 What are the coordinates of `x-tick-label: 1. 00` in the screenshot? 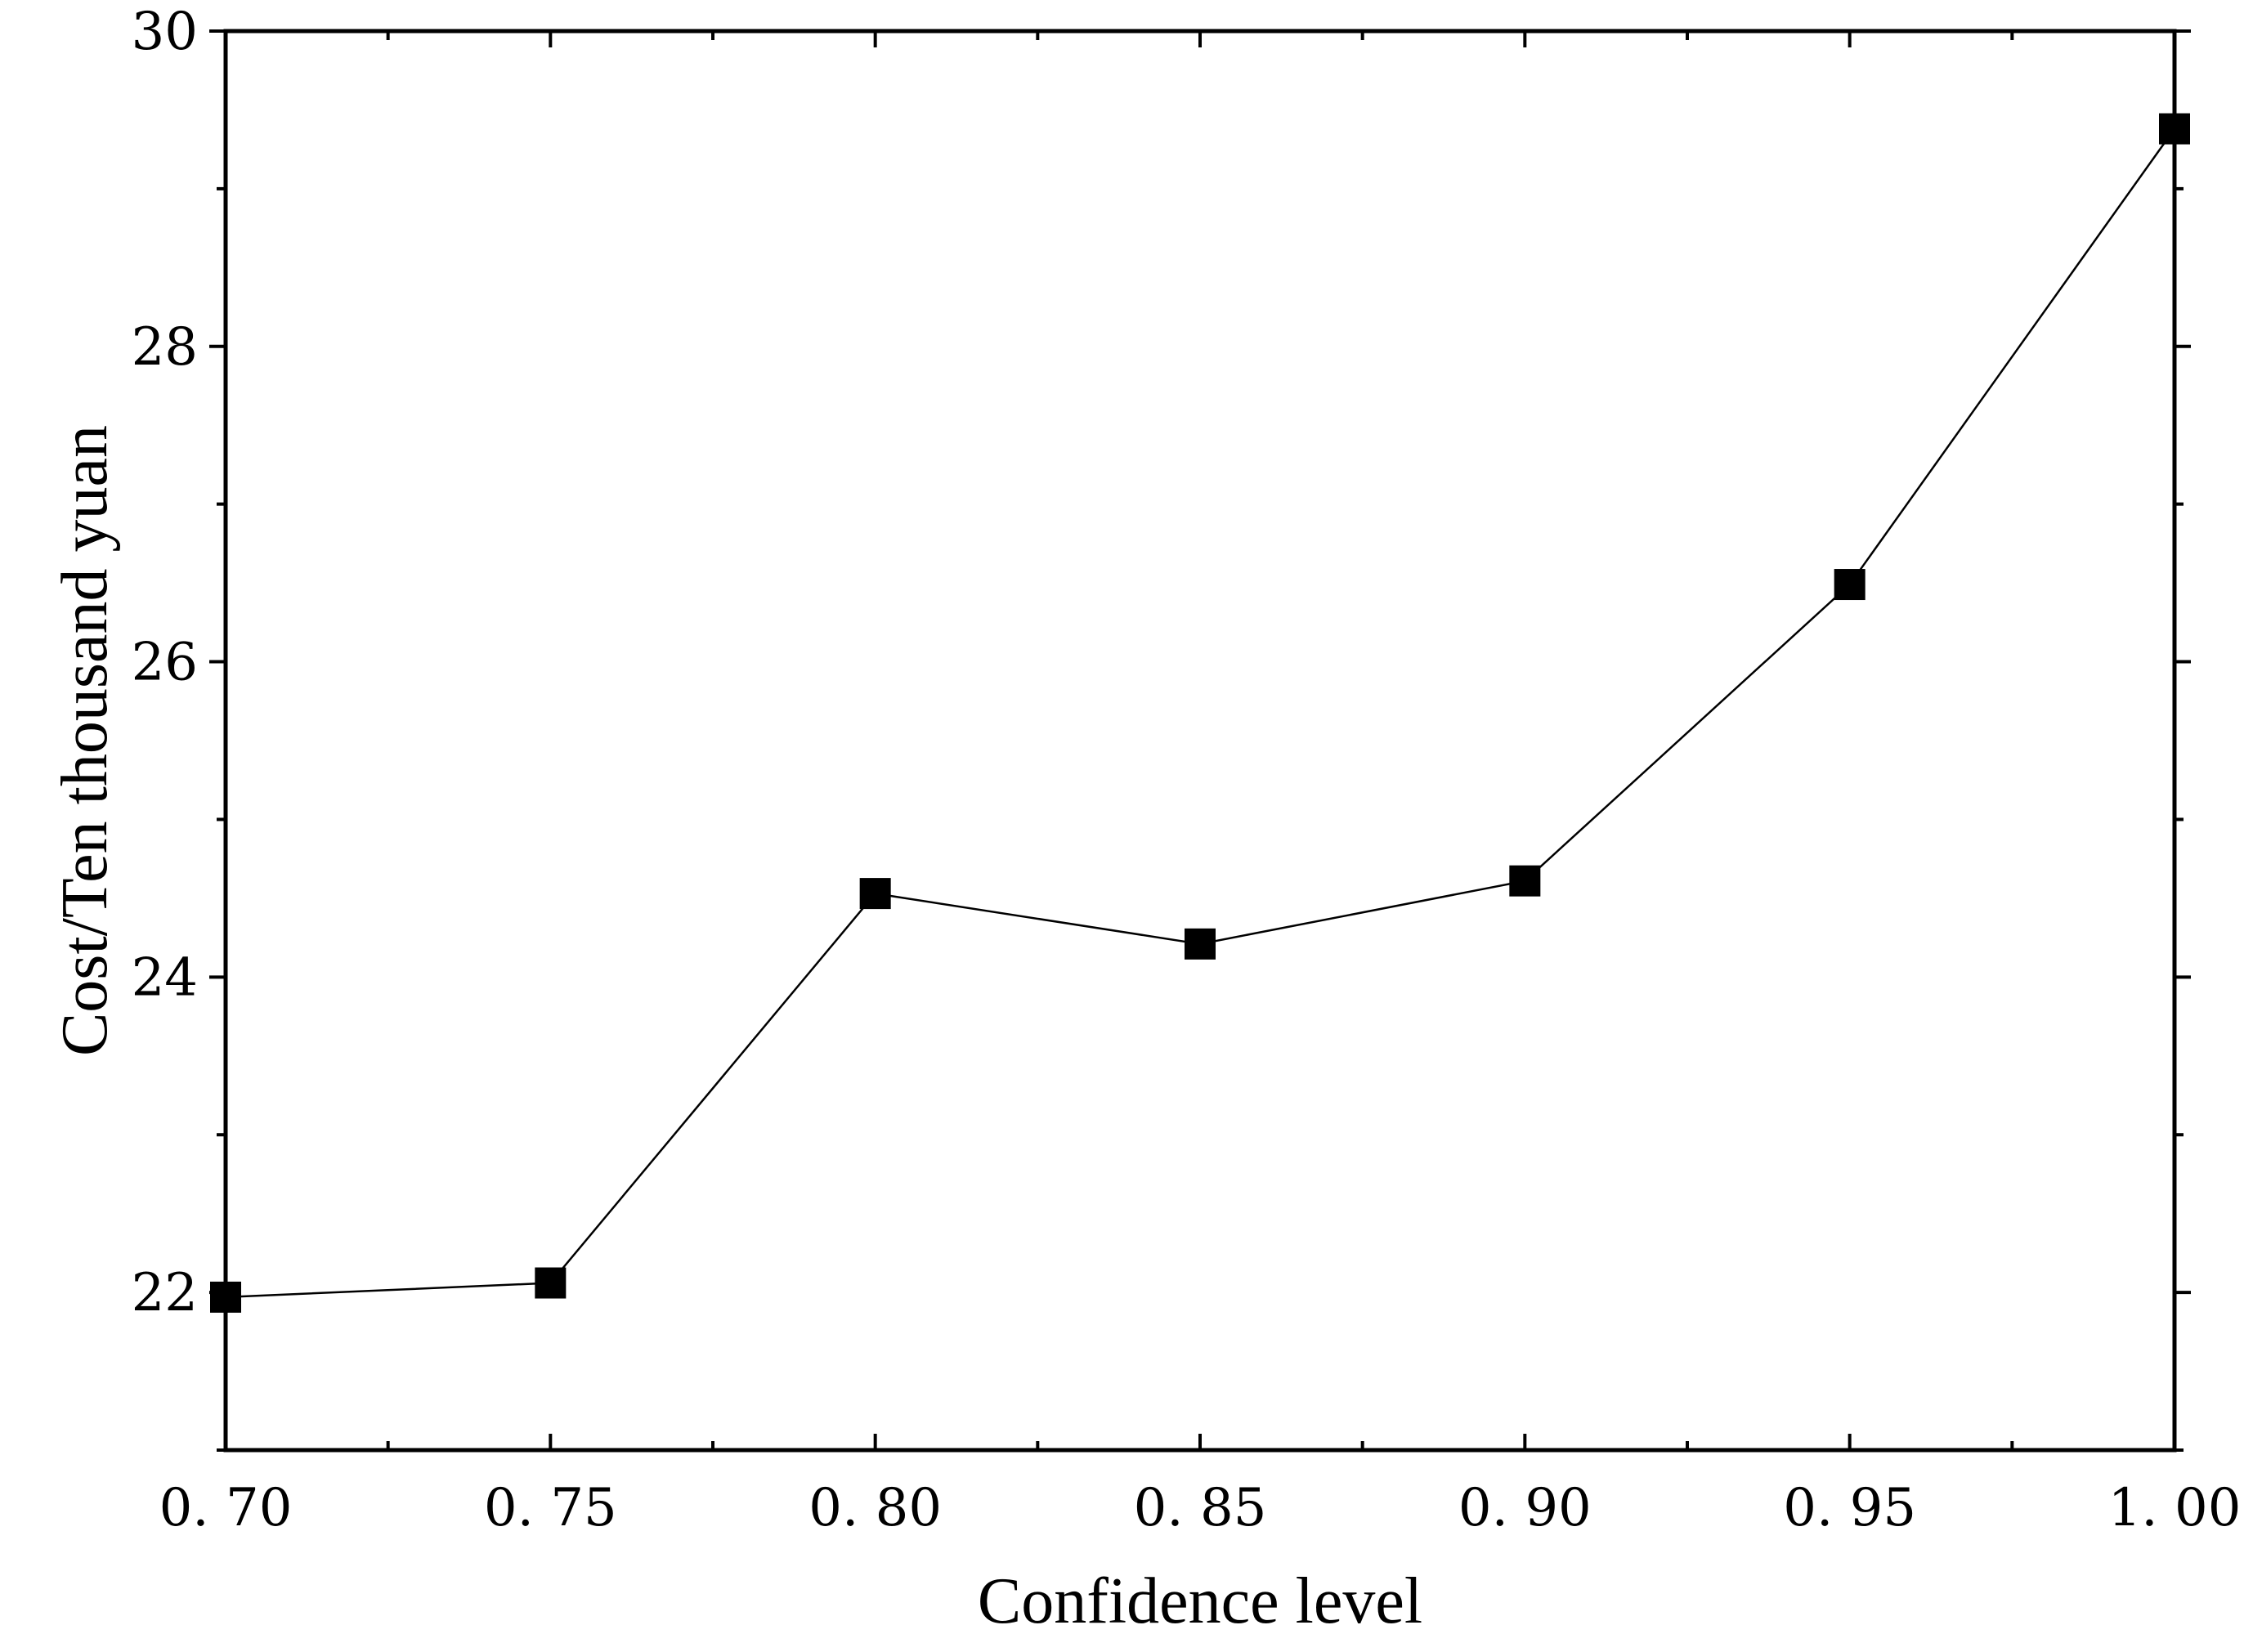 It's located at (2175, 1508).